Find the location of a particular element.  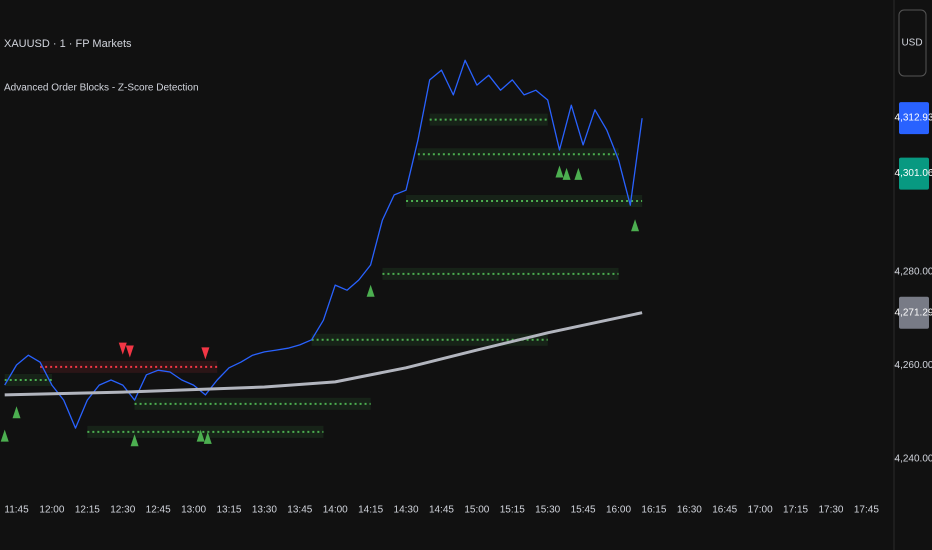

currency-label: USD is located at coordinates (911, 43).